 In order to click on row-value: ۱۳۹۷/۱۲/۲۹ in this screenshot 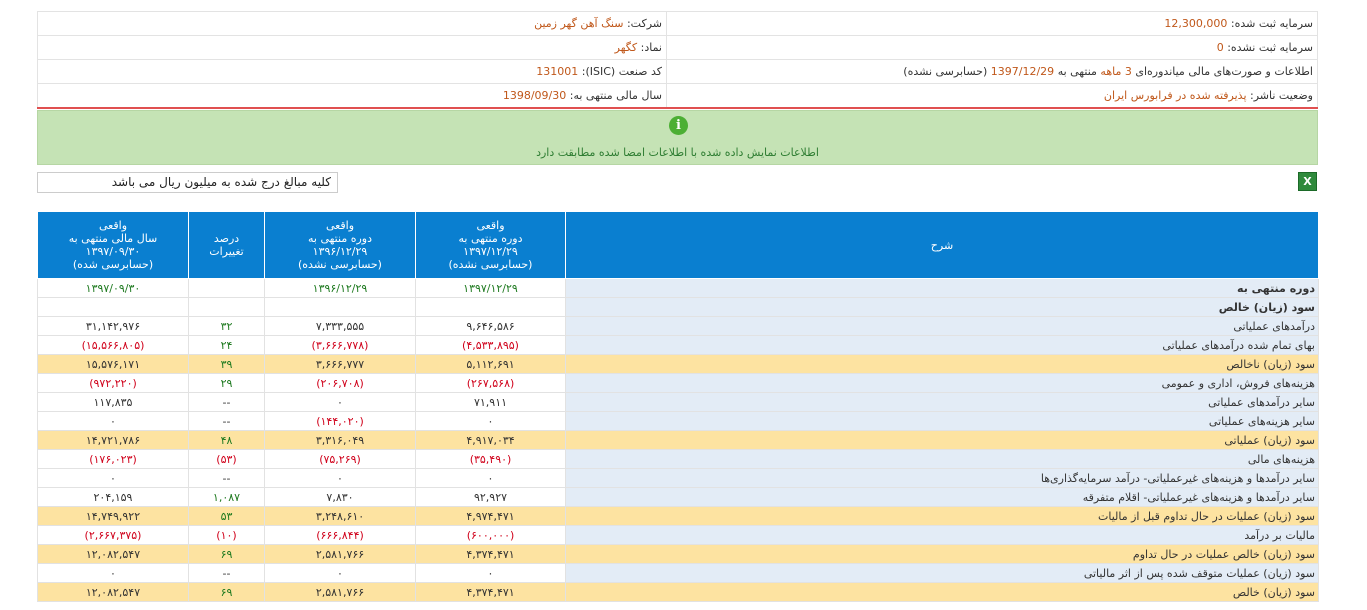, I will do `click(490, 288)`.